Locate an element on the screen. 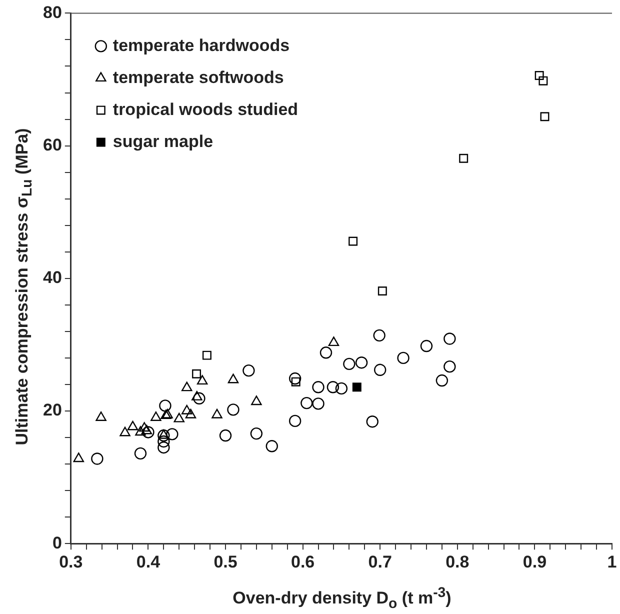  legend-label: temperate hardwoods is located at coordinates (201, 45).